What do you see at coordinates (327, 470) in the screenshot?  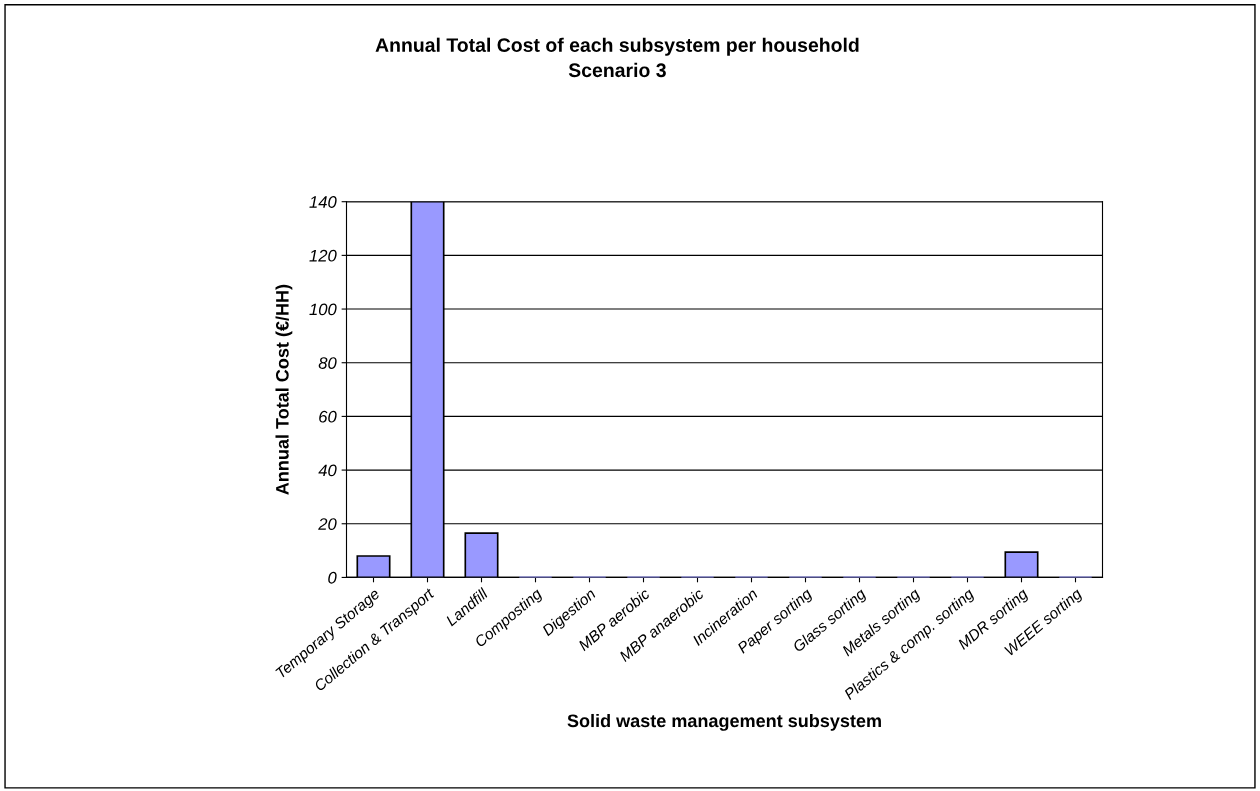 I see `y-tick-label: 40` at bounding box center [327, 470].